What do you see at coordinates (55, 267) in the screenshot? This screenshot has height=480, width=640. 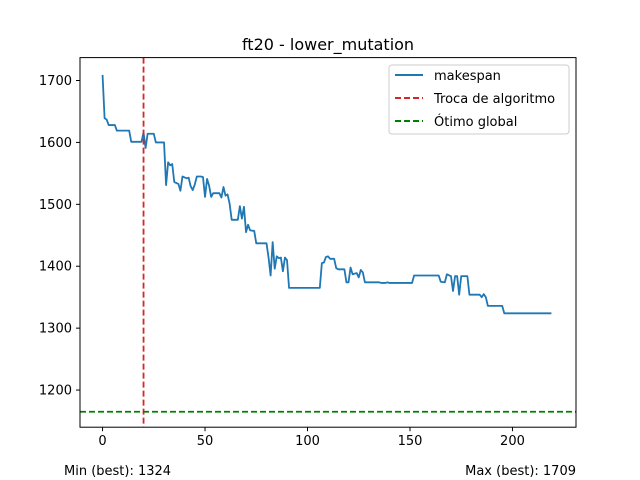 I see `y-tick-label: 1400` at bounding box center [55, 267].